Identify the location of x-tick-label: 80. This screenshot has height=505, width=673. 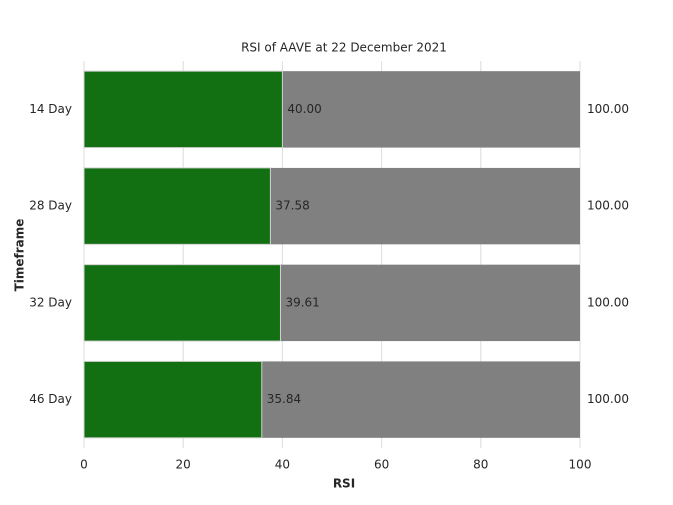
(480, 465).